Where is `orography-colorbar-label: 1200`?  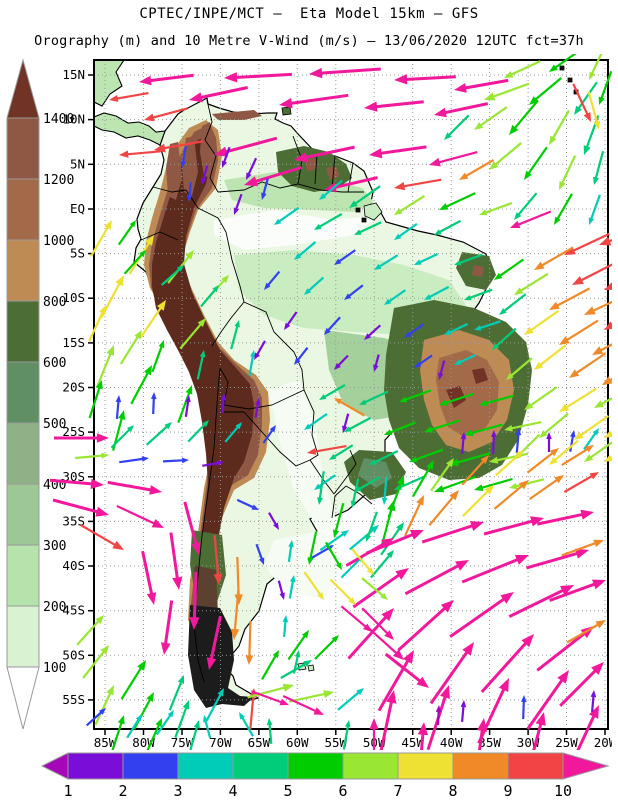 orography-colorbar-label: 1200 is located at coordinates (58, 180).